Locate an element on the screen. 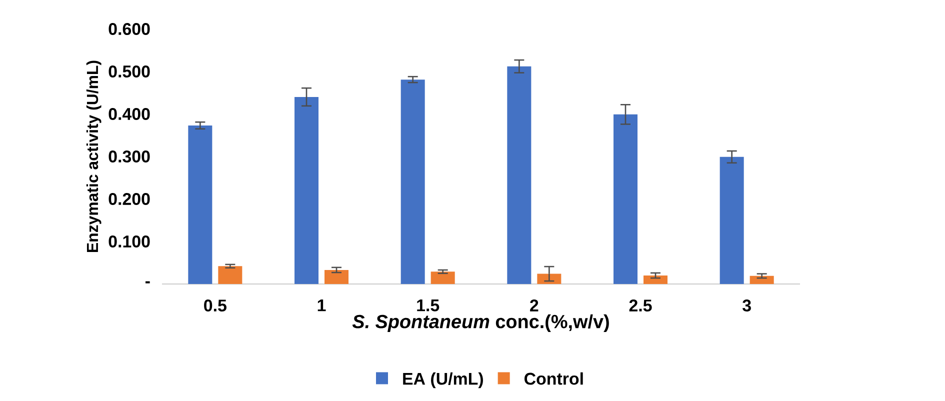 The image size is (945, 401). y-tick-label: 0.200 is located at coordinates (129, 199).